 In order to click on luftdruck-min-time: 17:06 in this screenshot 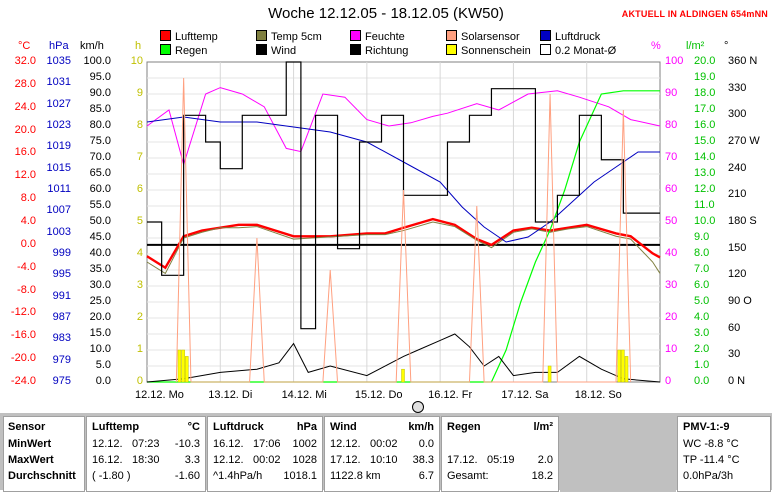, I will do `click(267, 444)`.